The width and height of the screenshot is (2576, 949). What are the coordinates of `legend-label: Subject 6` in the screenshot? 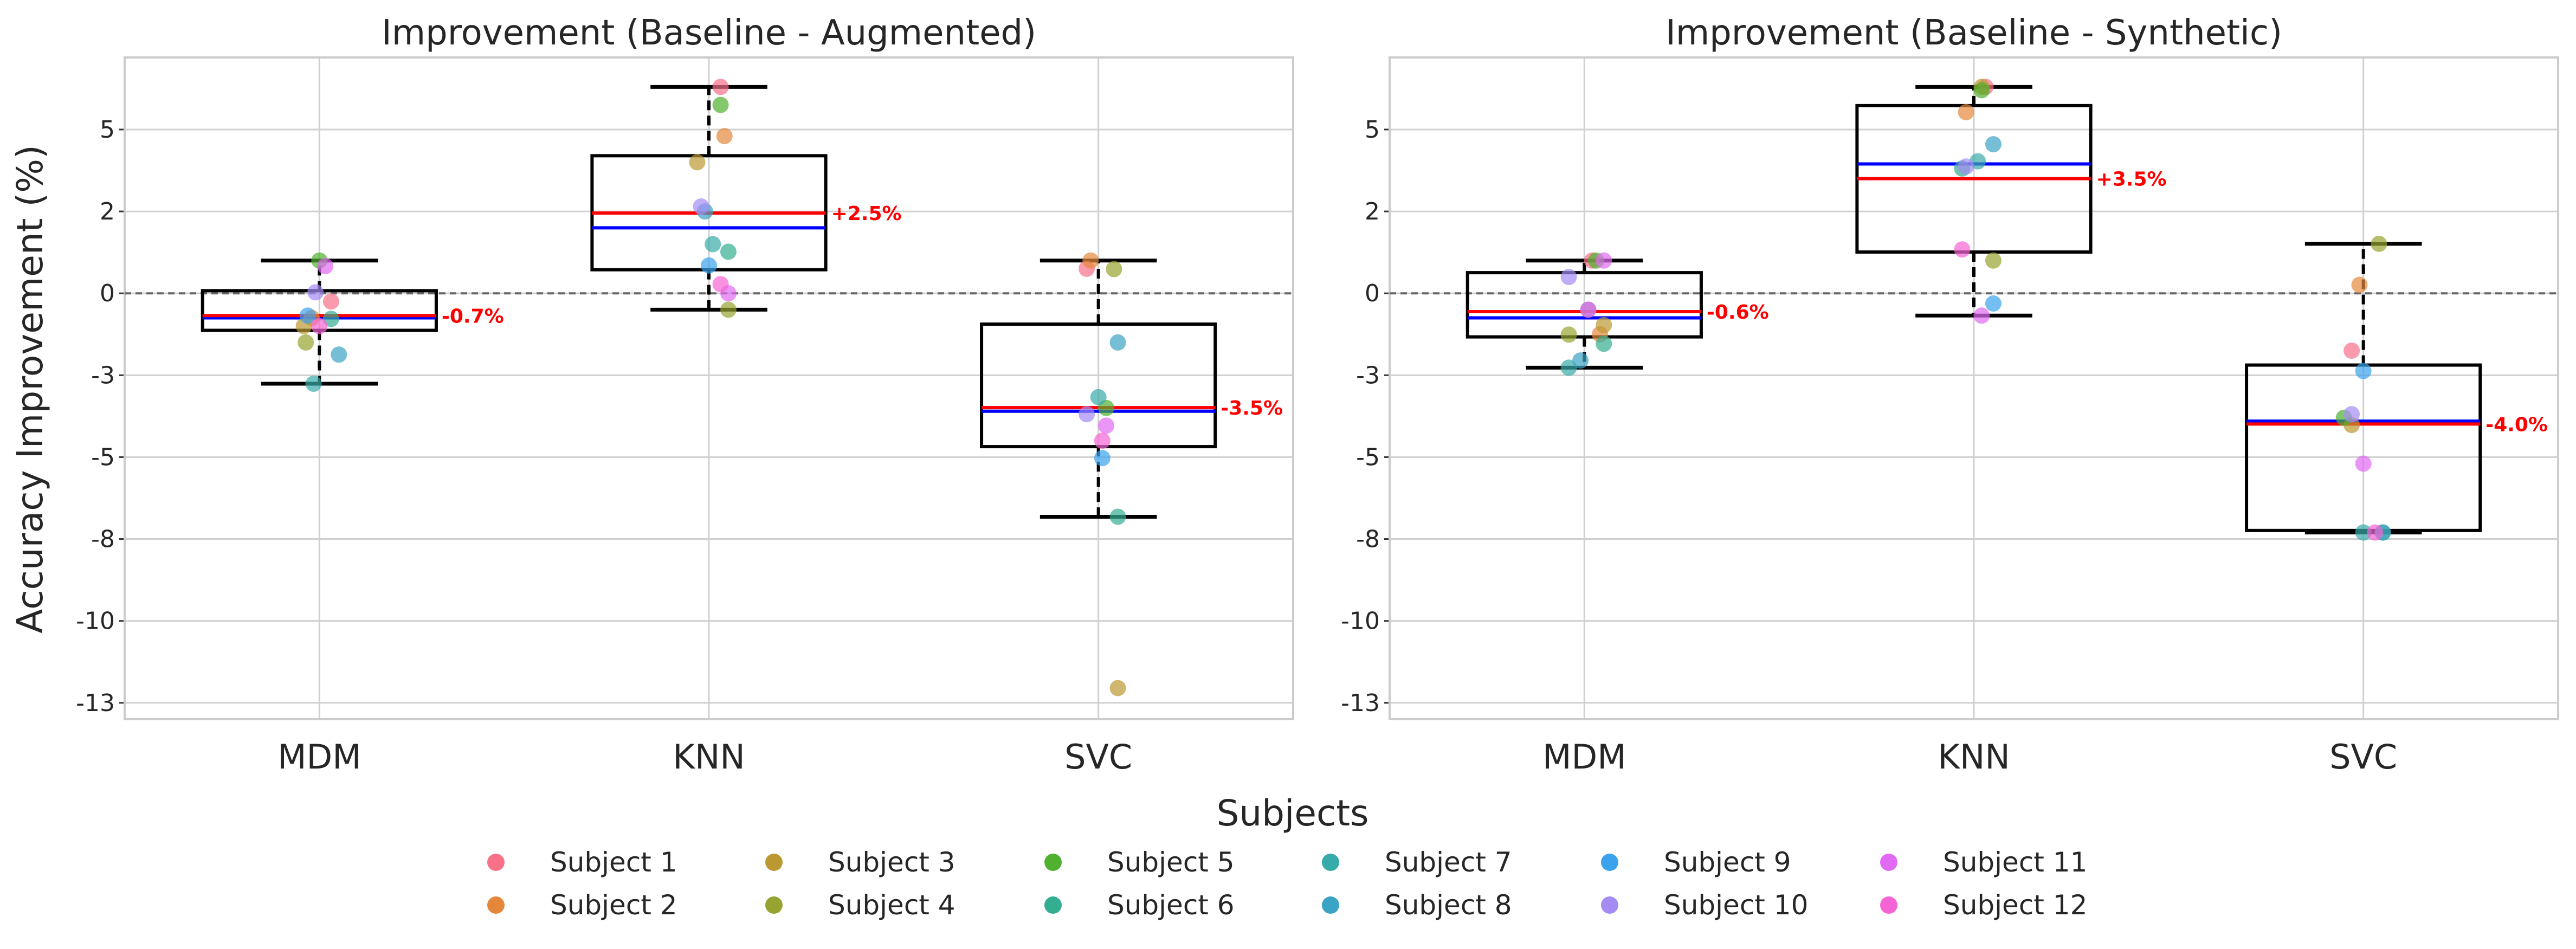 It's located at (1171, 905).